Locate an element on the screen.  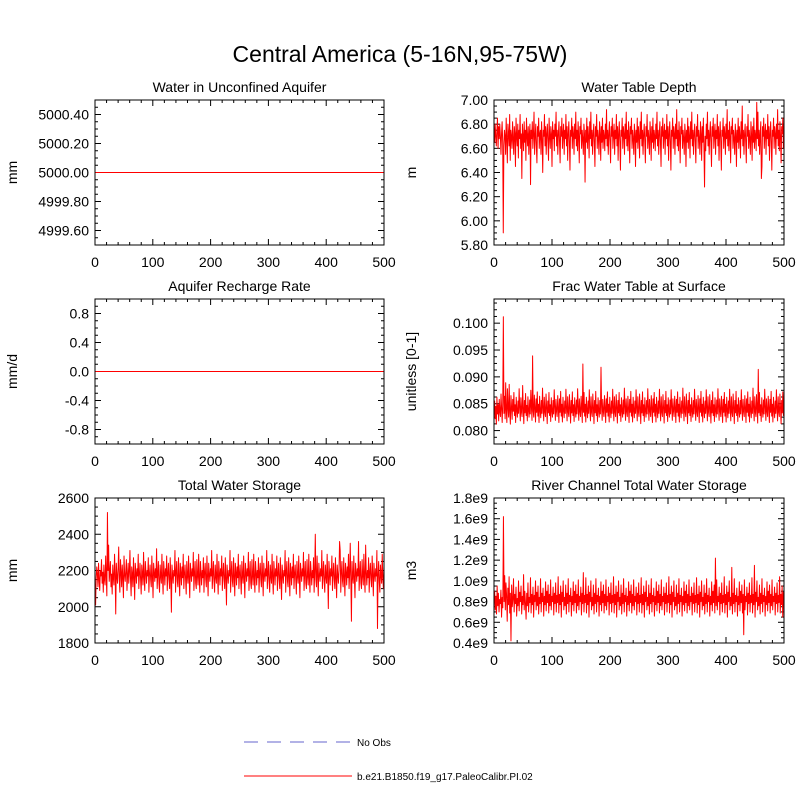
panel-title: Water Table Depth is located at coordinates (638, 87).